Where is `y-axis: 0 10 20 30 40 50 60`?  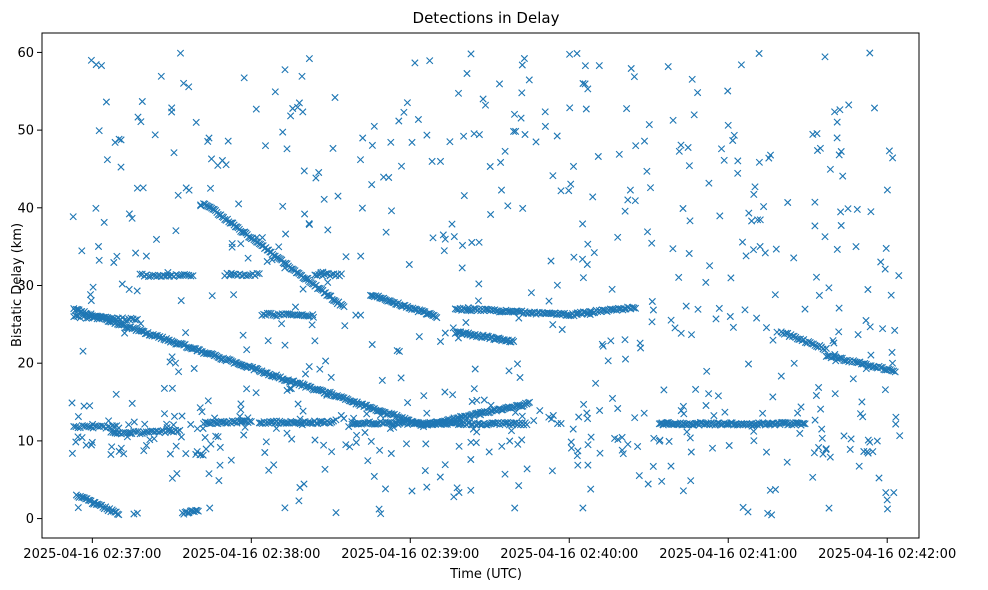
y-axis: 0 10 20 30 40 50 60 is located at coordinates (29, 286).